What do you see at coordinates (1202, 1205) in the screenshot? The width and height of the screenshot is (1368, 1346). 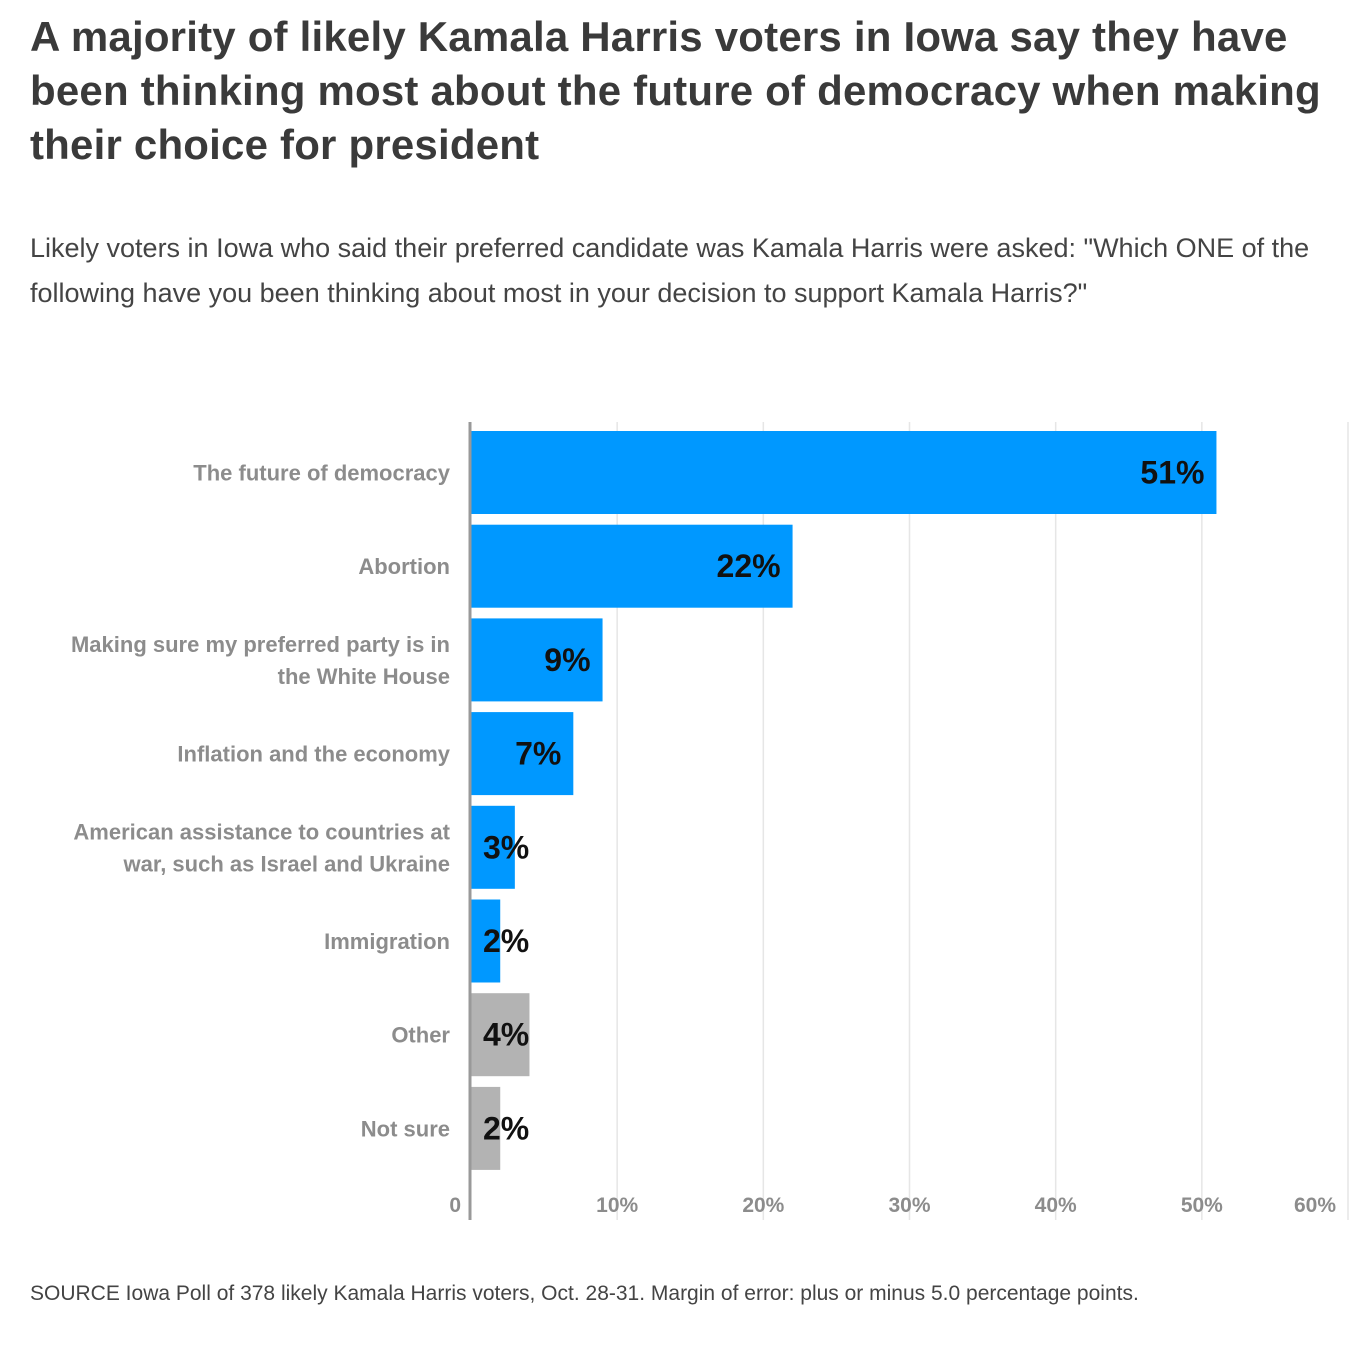 I see `x-tick-label: 50%` at bounding box center [1202, 1205].